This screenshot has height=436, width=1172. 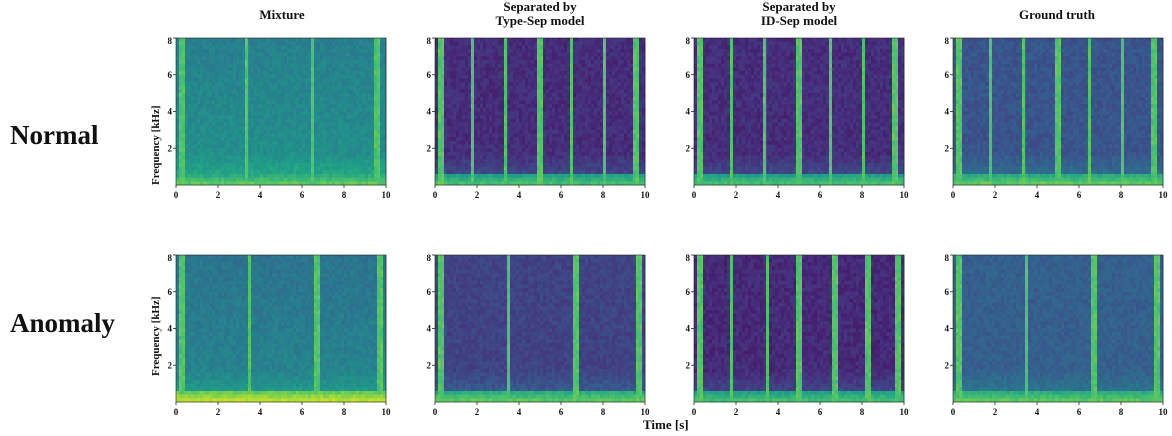 What do you see at coordinates (540, 14) in the screenshot?
I see `column-title-type-sep: Separated by Type-Sep model` at bounding box center [540, 14].